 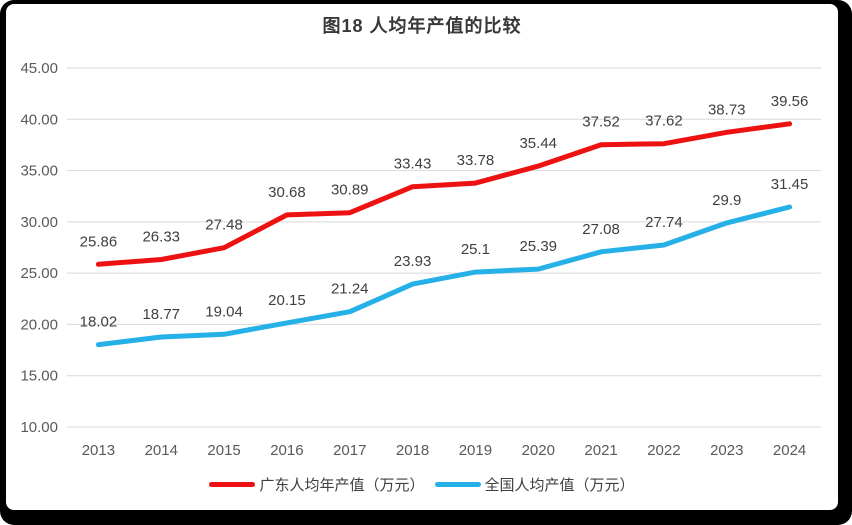 What do you see at coordinates (99, 241) in the screenshot?
I see `data-label: 25.86` at bounding box center [99, 241].